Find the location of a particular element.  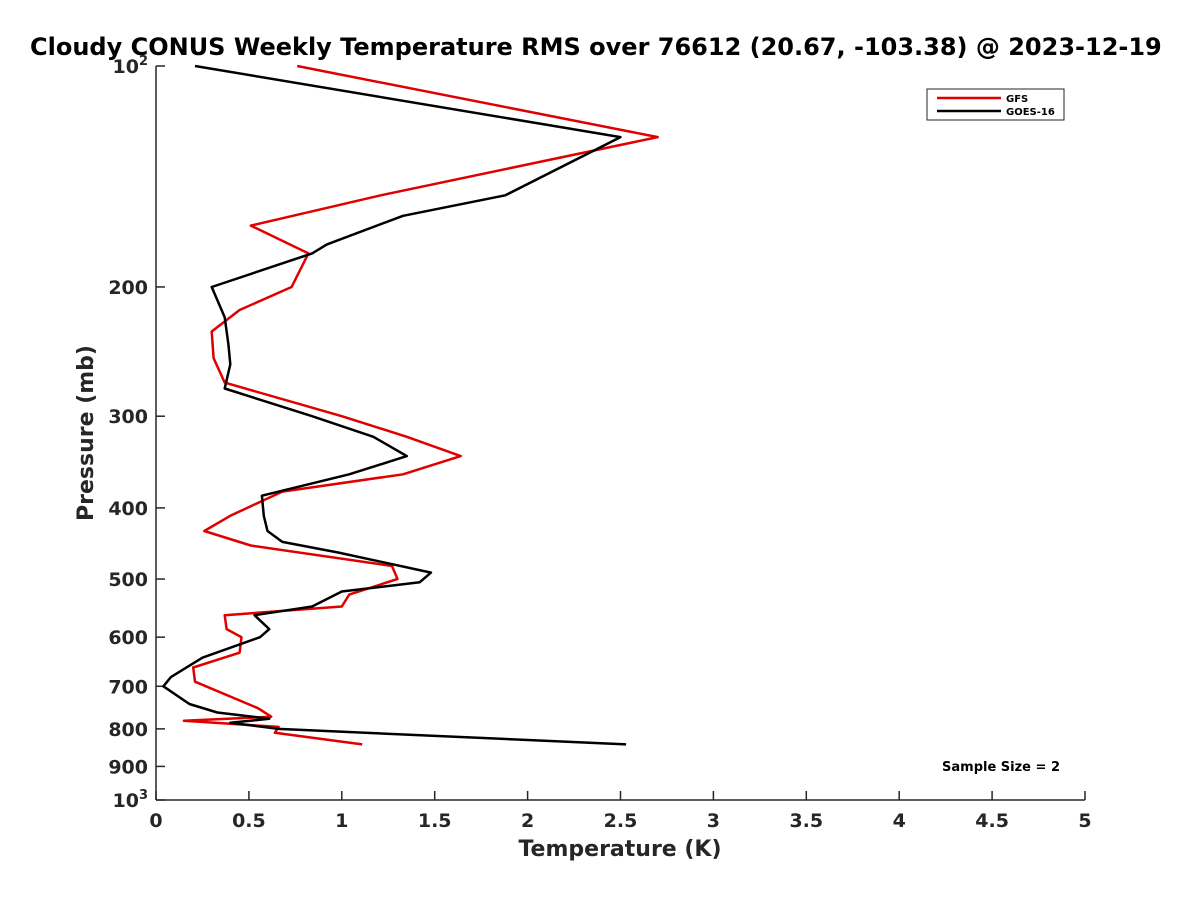

y-tick-label: 200 is located at coordinates (128, 288).